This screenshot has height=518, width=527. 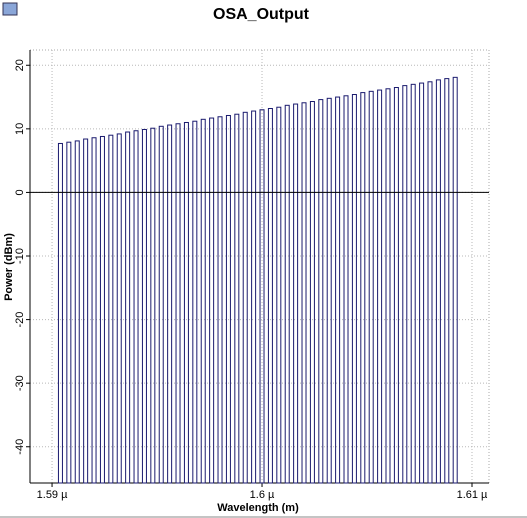 I want to click on y-tick-label: 0, so click(x=20, y=192).